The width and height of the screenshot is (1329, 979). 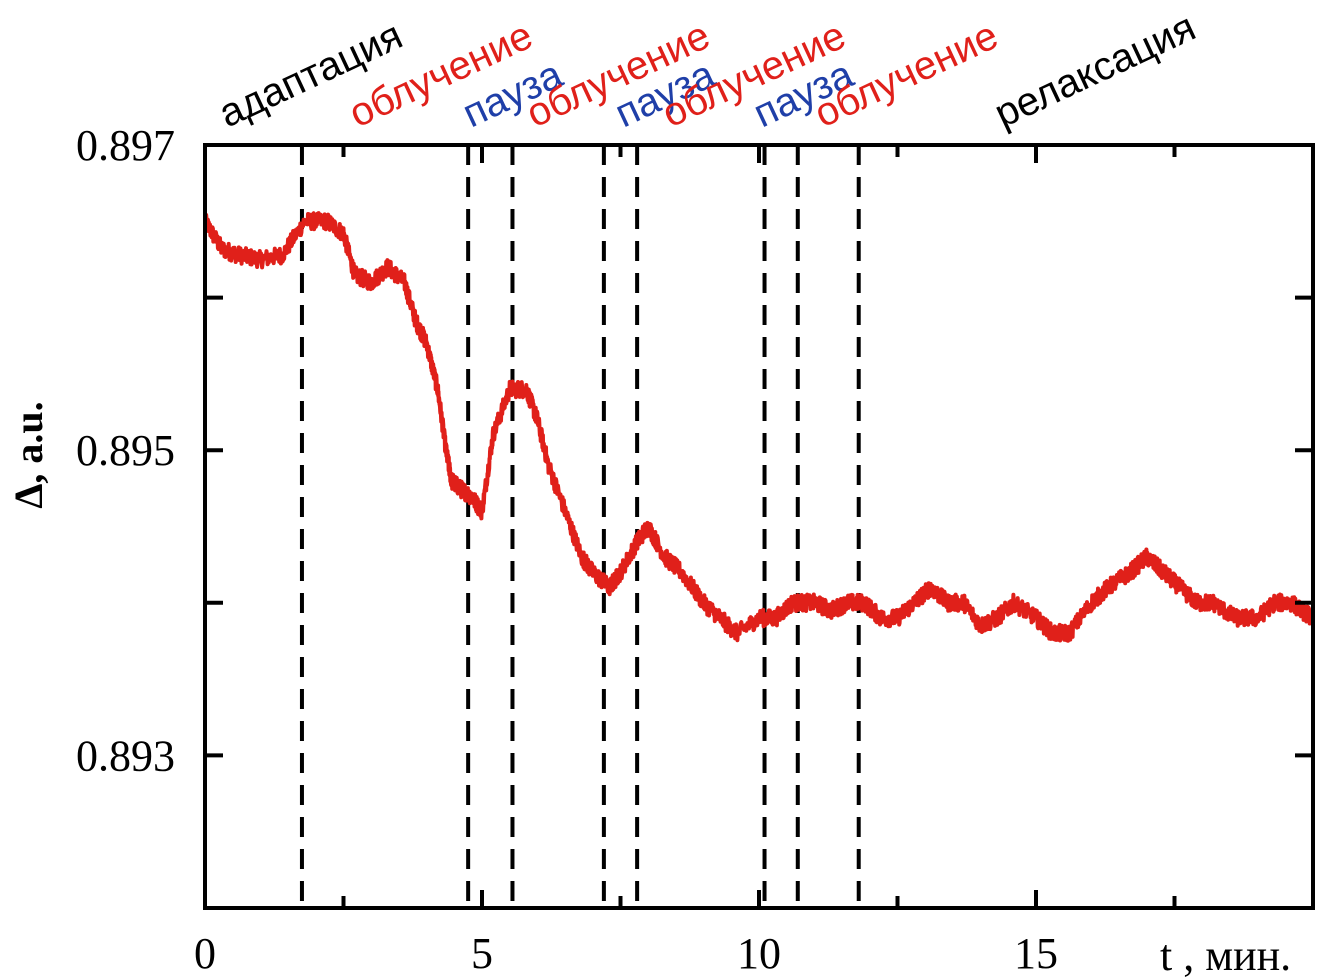 I want to click on x-axis-label: t , мин., so click(x=1225, y=955).